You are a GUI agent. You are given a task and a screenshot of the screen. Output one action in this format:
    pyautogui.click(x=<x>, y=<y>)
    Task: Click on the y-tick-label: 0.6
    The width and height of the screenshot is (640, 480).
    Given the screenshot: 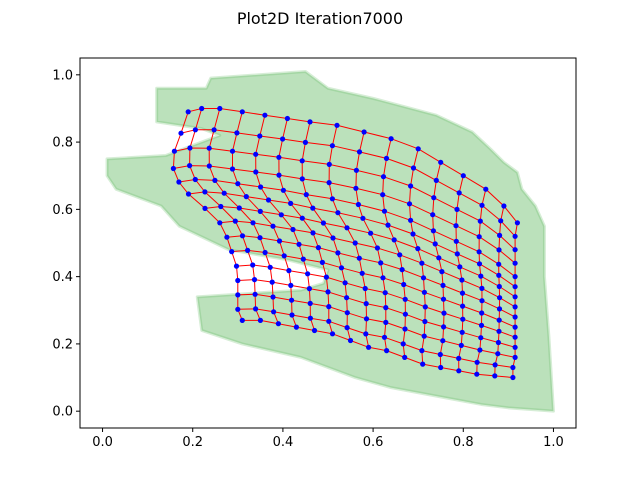 What is the action you would take?
    pyautogui.click(x=62, y=210)
    